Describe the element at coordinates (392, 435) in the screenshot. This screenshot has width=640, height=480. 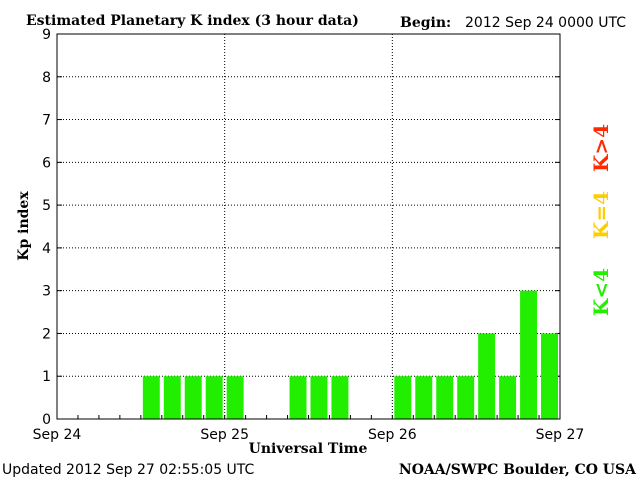
I see `x-tick-label: Sep 26` at that location.